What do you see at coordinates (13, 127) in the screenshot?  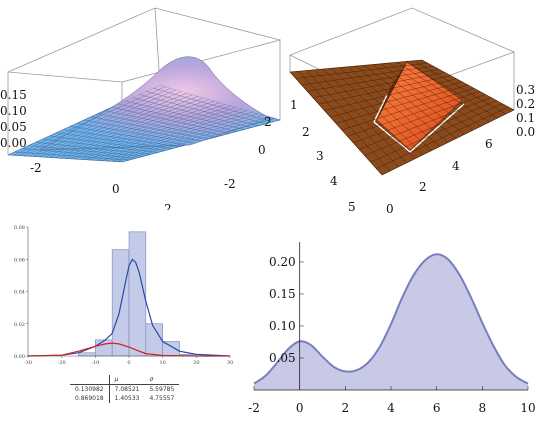 I see `z-tick: 0.05` at bounding box center [13, 127].